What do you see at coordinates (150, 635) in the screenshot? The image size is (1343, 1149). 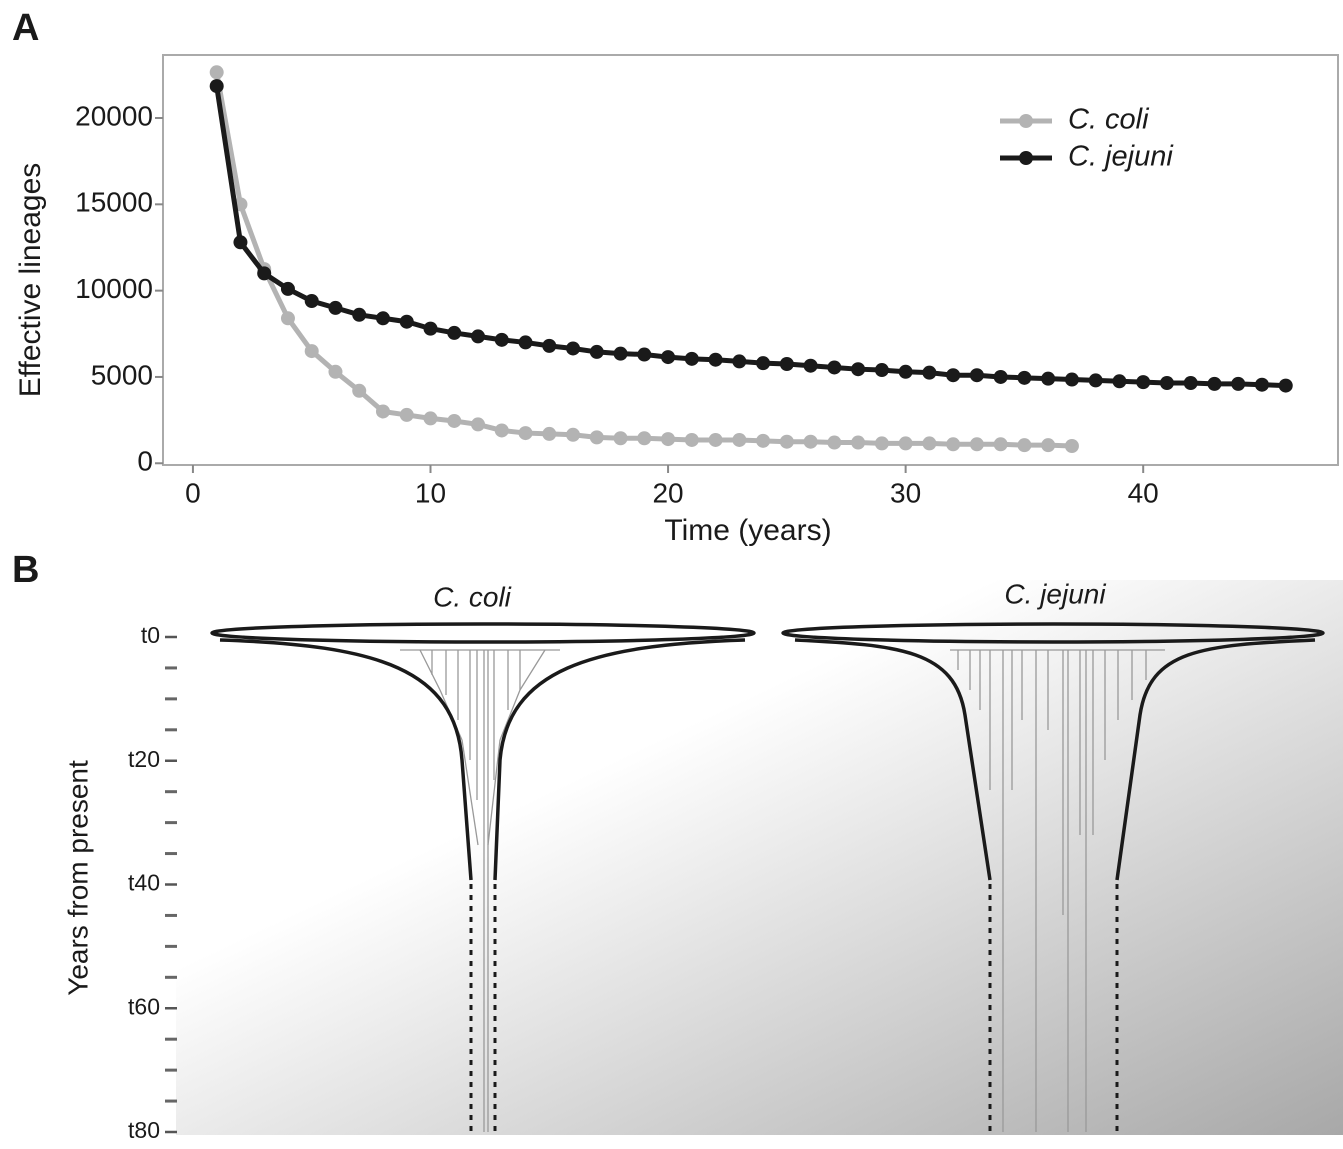 I see `y-tick-label: t0` at bounding box center [150, 635].